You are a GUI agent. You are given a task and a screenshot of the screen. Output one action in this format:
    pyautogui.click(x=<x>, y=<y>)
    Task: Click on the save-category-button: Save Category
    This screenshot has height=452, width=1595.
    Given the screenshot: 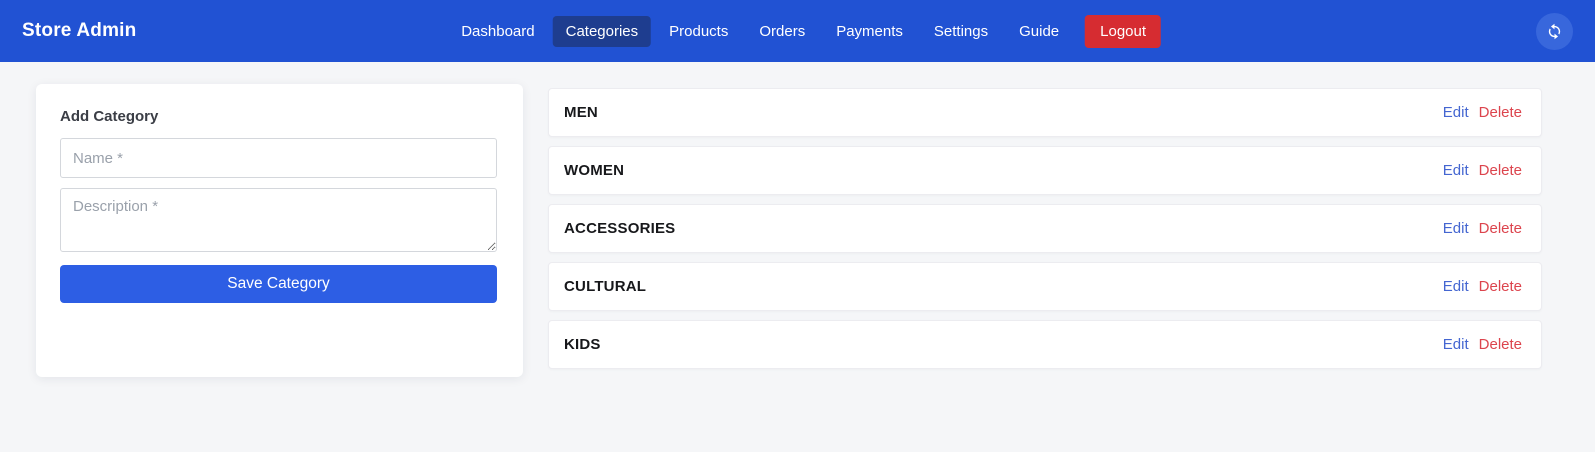 What is the action you would take?
    pyautogui.click(x=278, y=284)
    